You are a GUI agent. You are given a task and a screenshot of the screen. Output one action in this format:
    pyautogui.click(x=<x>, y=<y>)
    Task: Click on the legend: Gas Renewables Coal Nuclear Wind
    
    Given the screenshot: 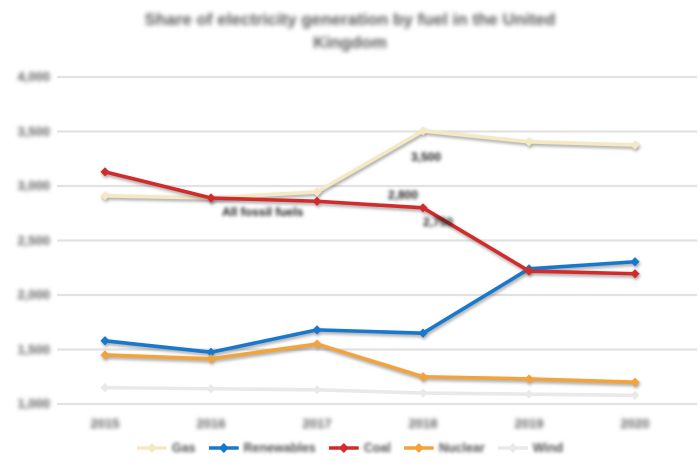 What is the action you would take?
    pyautogui.click(x=350, y=448)
    